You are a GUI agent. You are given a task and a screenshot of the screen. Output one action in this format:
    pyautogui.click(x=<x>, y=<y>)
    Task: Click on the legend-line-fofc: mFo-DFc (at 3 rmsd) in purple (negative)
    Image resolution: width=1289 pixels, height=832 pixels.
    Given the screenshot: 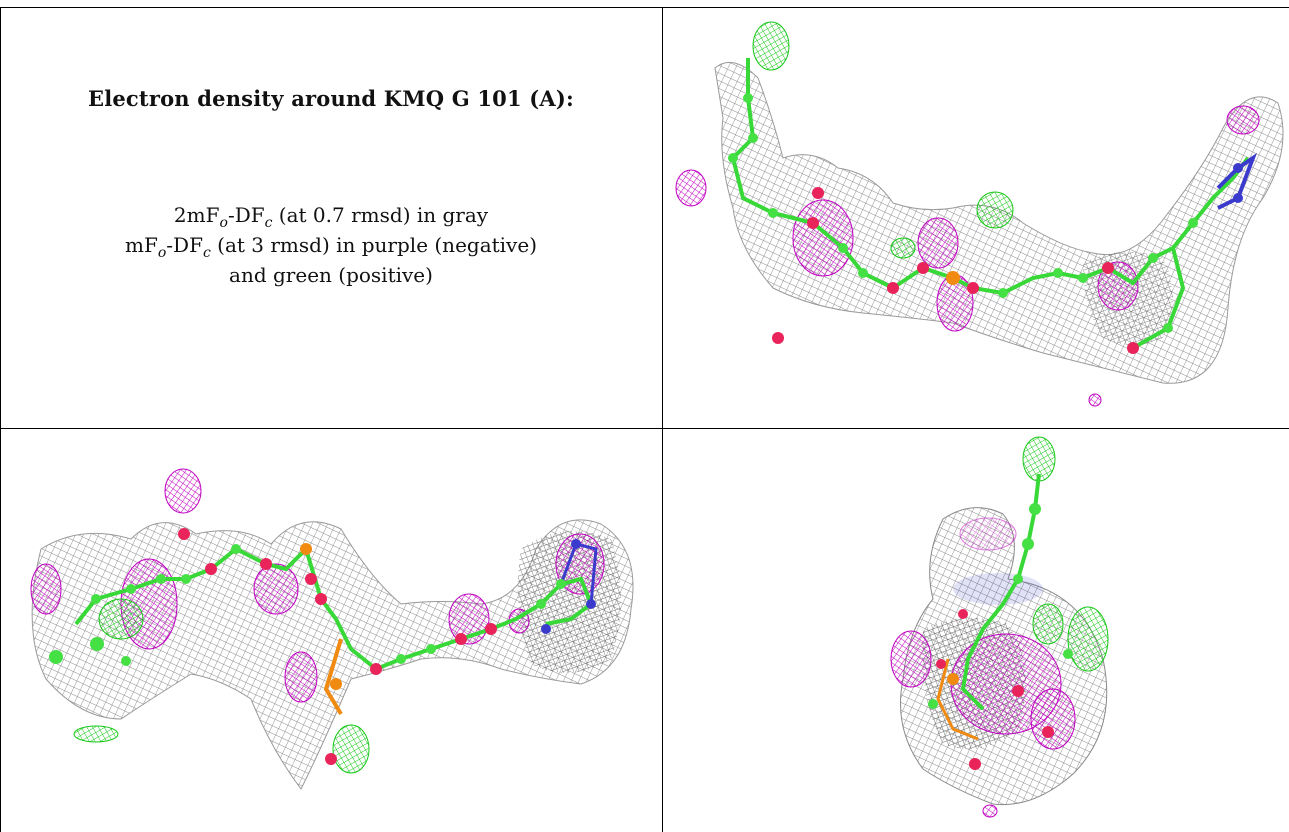 What is the action you would take?
    pyautogui.click(x=331, y=247)
    